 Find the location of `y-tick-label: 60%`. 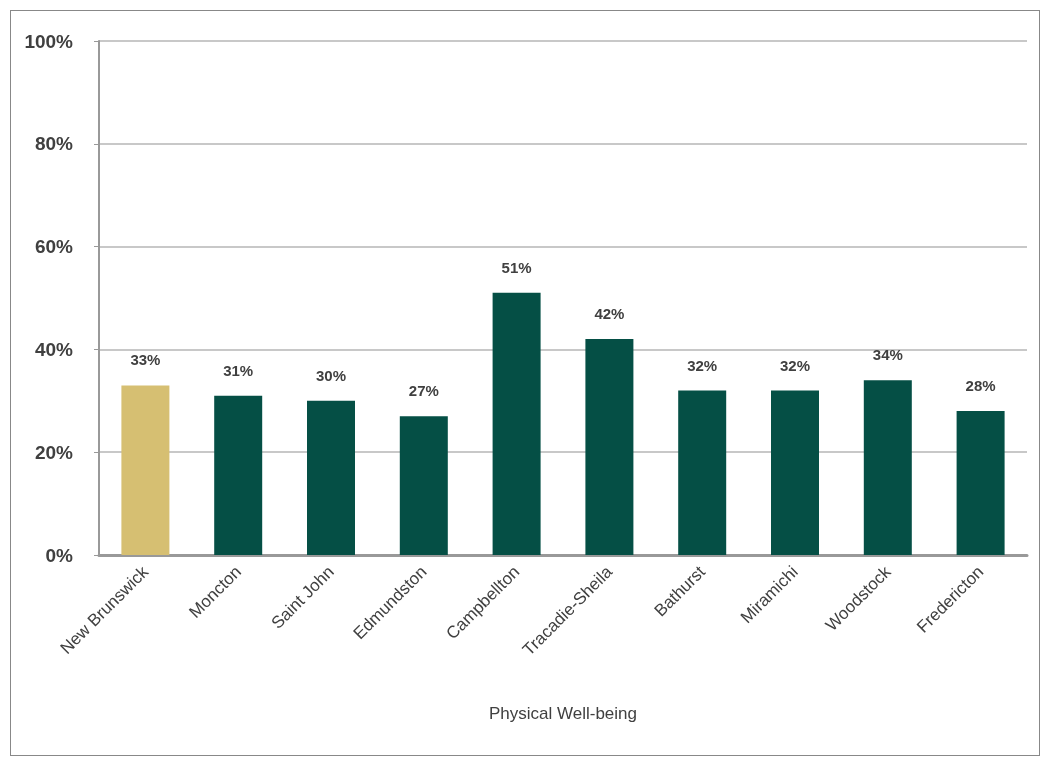

y-tick-label: 60% is located at coordinates (54, 247).